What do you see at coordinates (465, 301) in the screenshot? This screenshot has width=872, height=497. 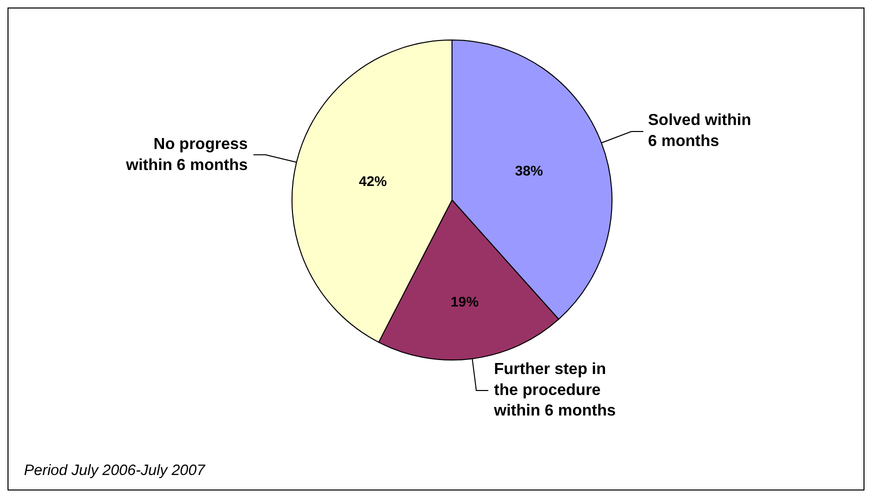 I see `data-label: 19%` at bounding box center [465, 301].